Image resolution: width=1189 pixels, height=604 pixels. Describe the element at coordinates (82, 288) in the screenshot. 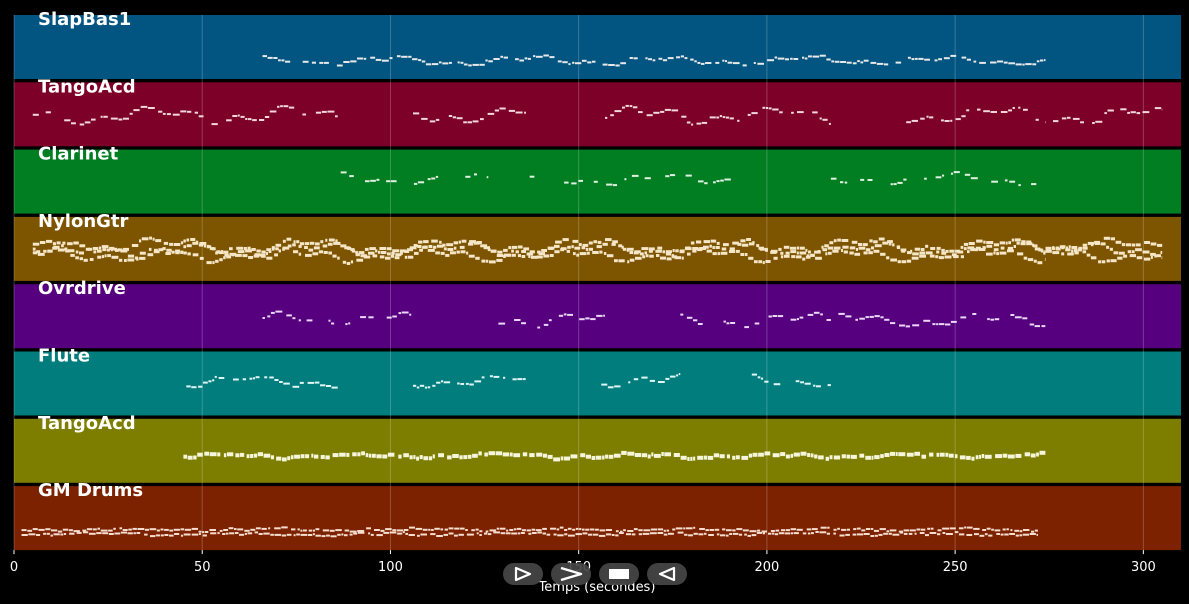

I see `track-label: Ovrdrive` at that location.